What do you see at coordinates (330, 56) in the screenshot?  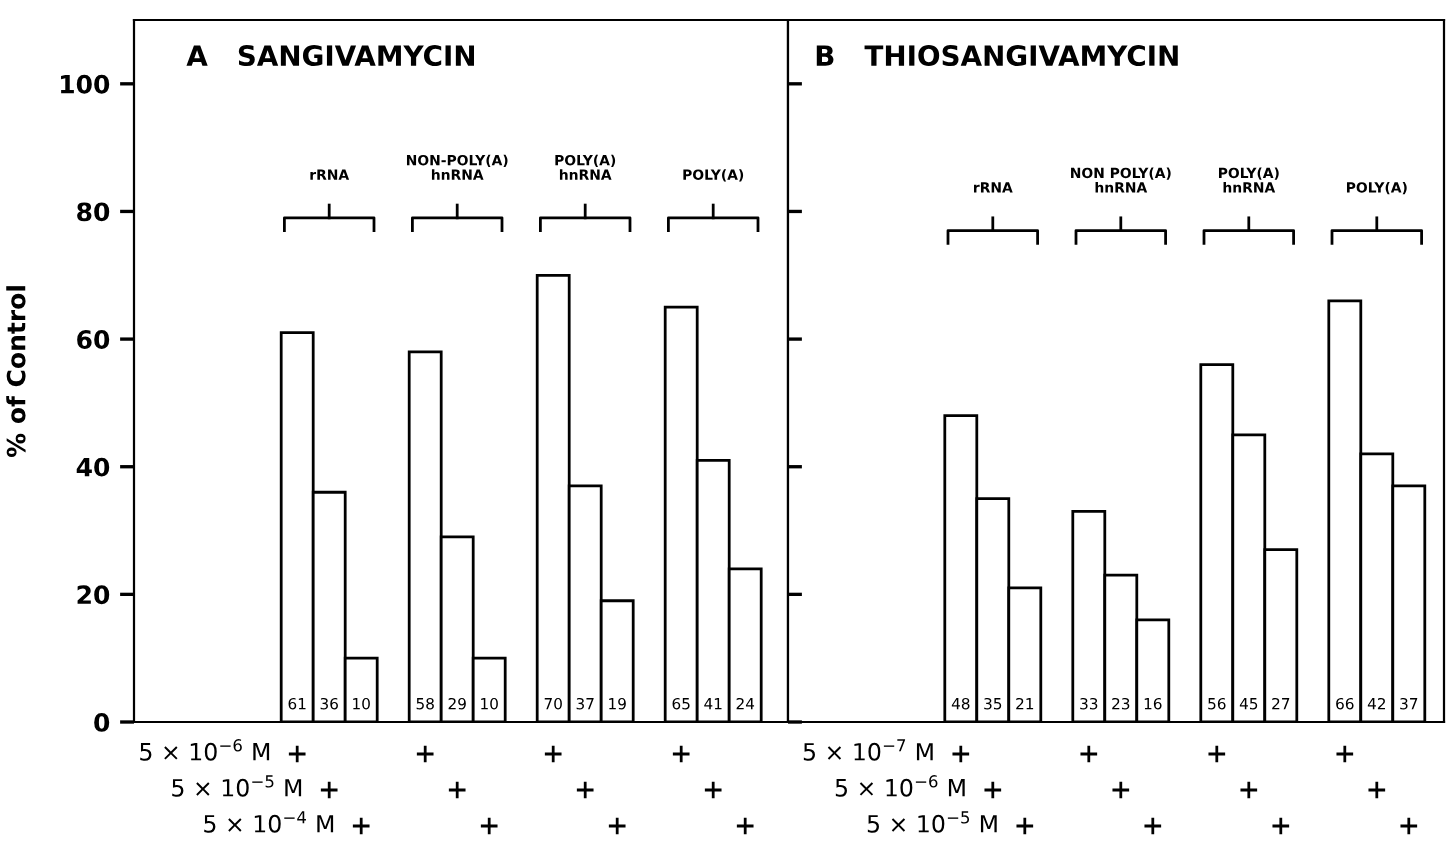 I see `text: A SANGIVAMYCIN` at bounding box center [330, 56].